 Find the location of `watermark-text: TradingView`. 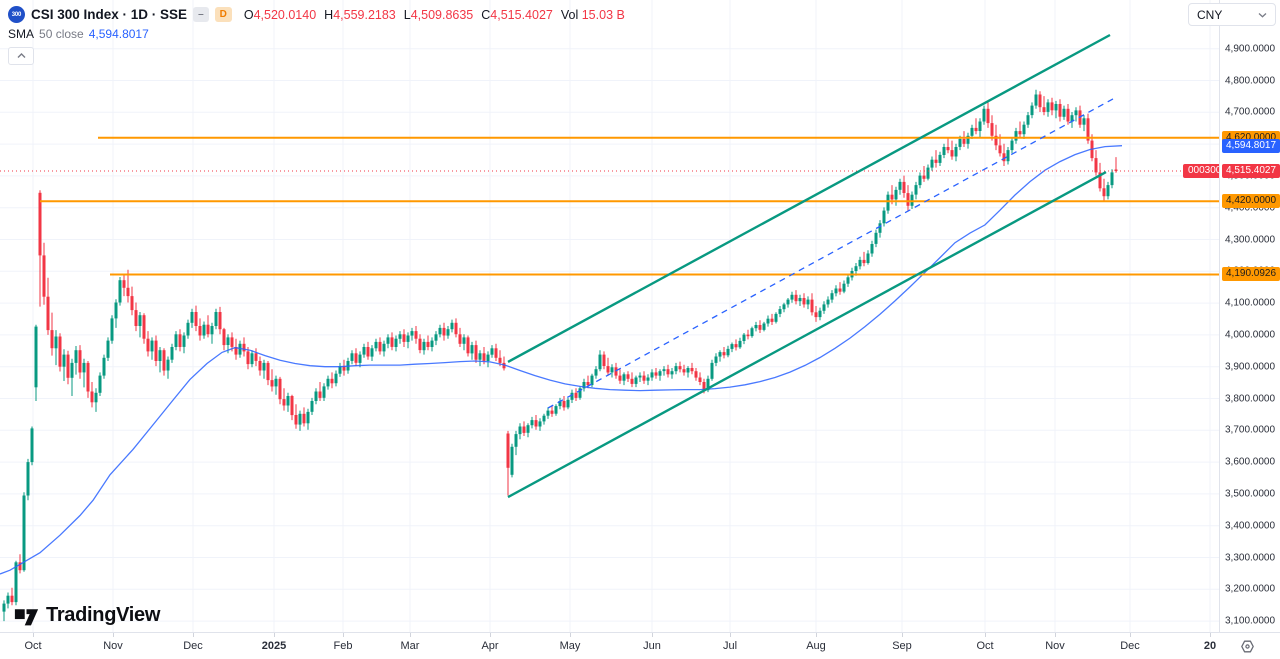

watermark-text: TradingView is located at coordinates (103, 615).